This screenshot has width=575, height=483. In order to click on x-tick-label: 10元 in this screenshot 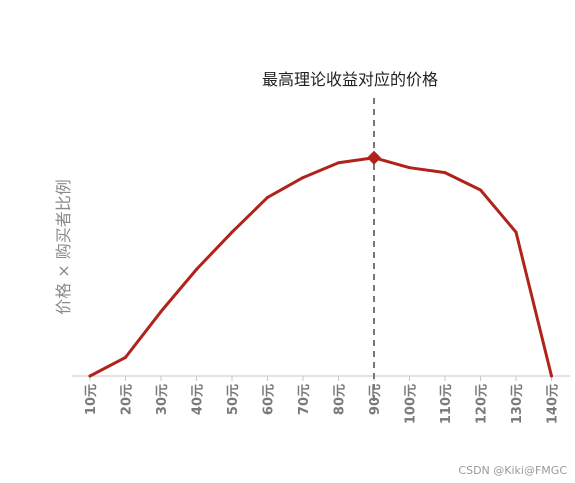, I will do `click(91, 399)`.